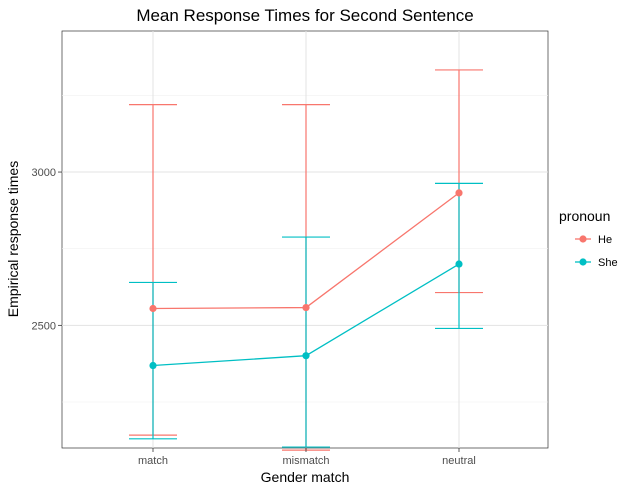 This screenshot has width=643, height=489. Describe the element at coordinates (44, 326) in the screenshot. I see `y-tick-label: 2500` at that location.